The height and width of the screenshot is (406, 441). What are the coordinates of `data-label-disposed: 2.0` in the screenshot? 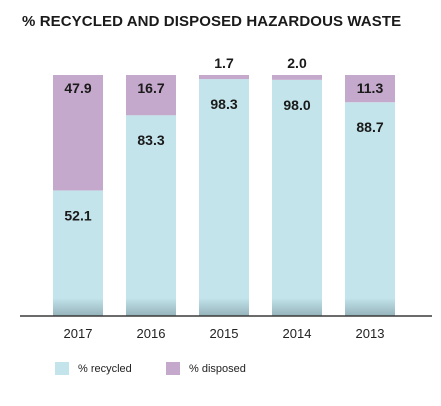 It's located at (297, 63).